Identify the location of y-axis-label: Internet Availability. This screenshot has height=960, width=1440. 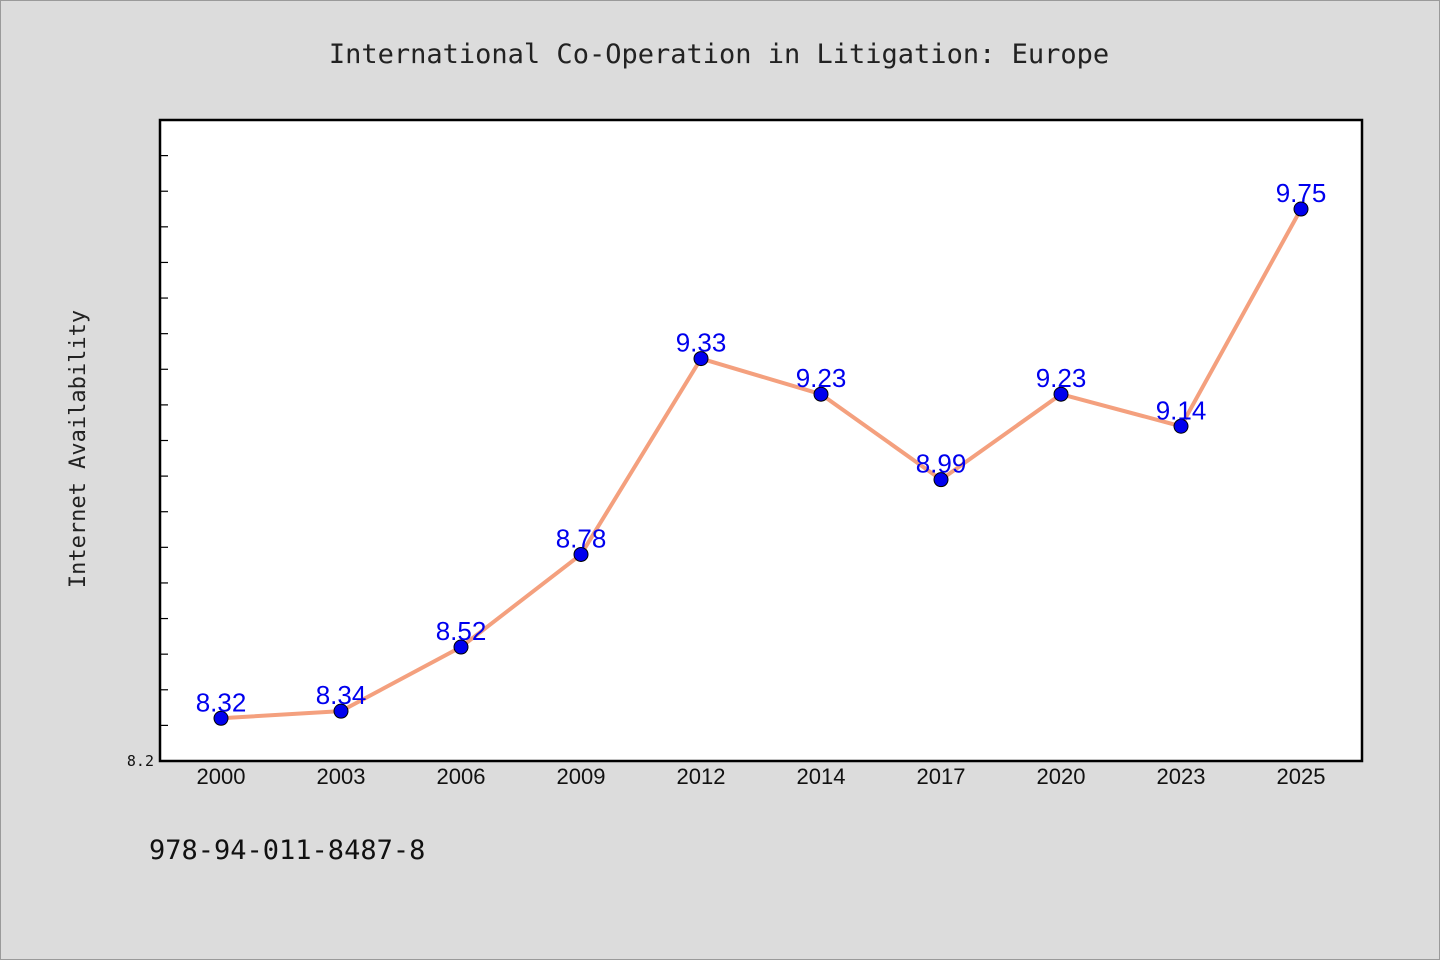
(78, 449).